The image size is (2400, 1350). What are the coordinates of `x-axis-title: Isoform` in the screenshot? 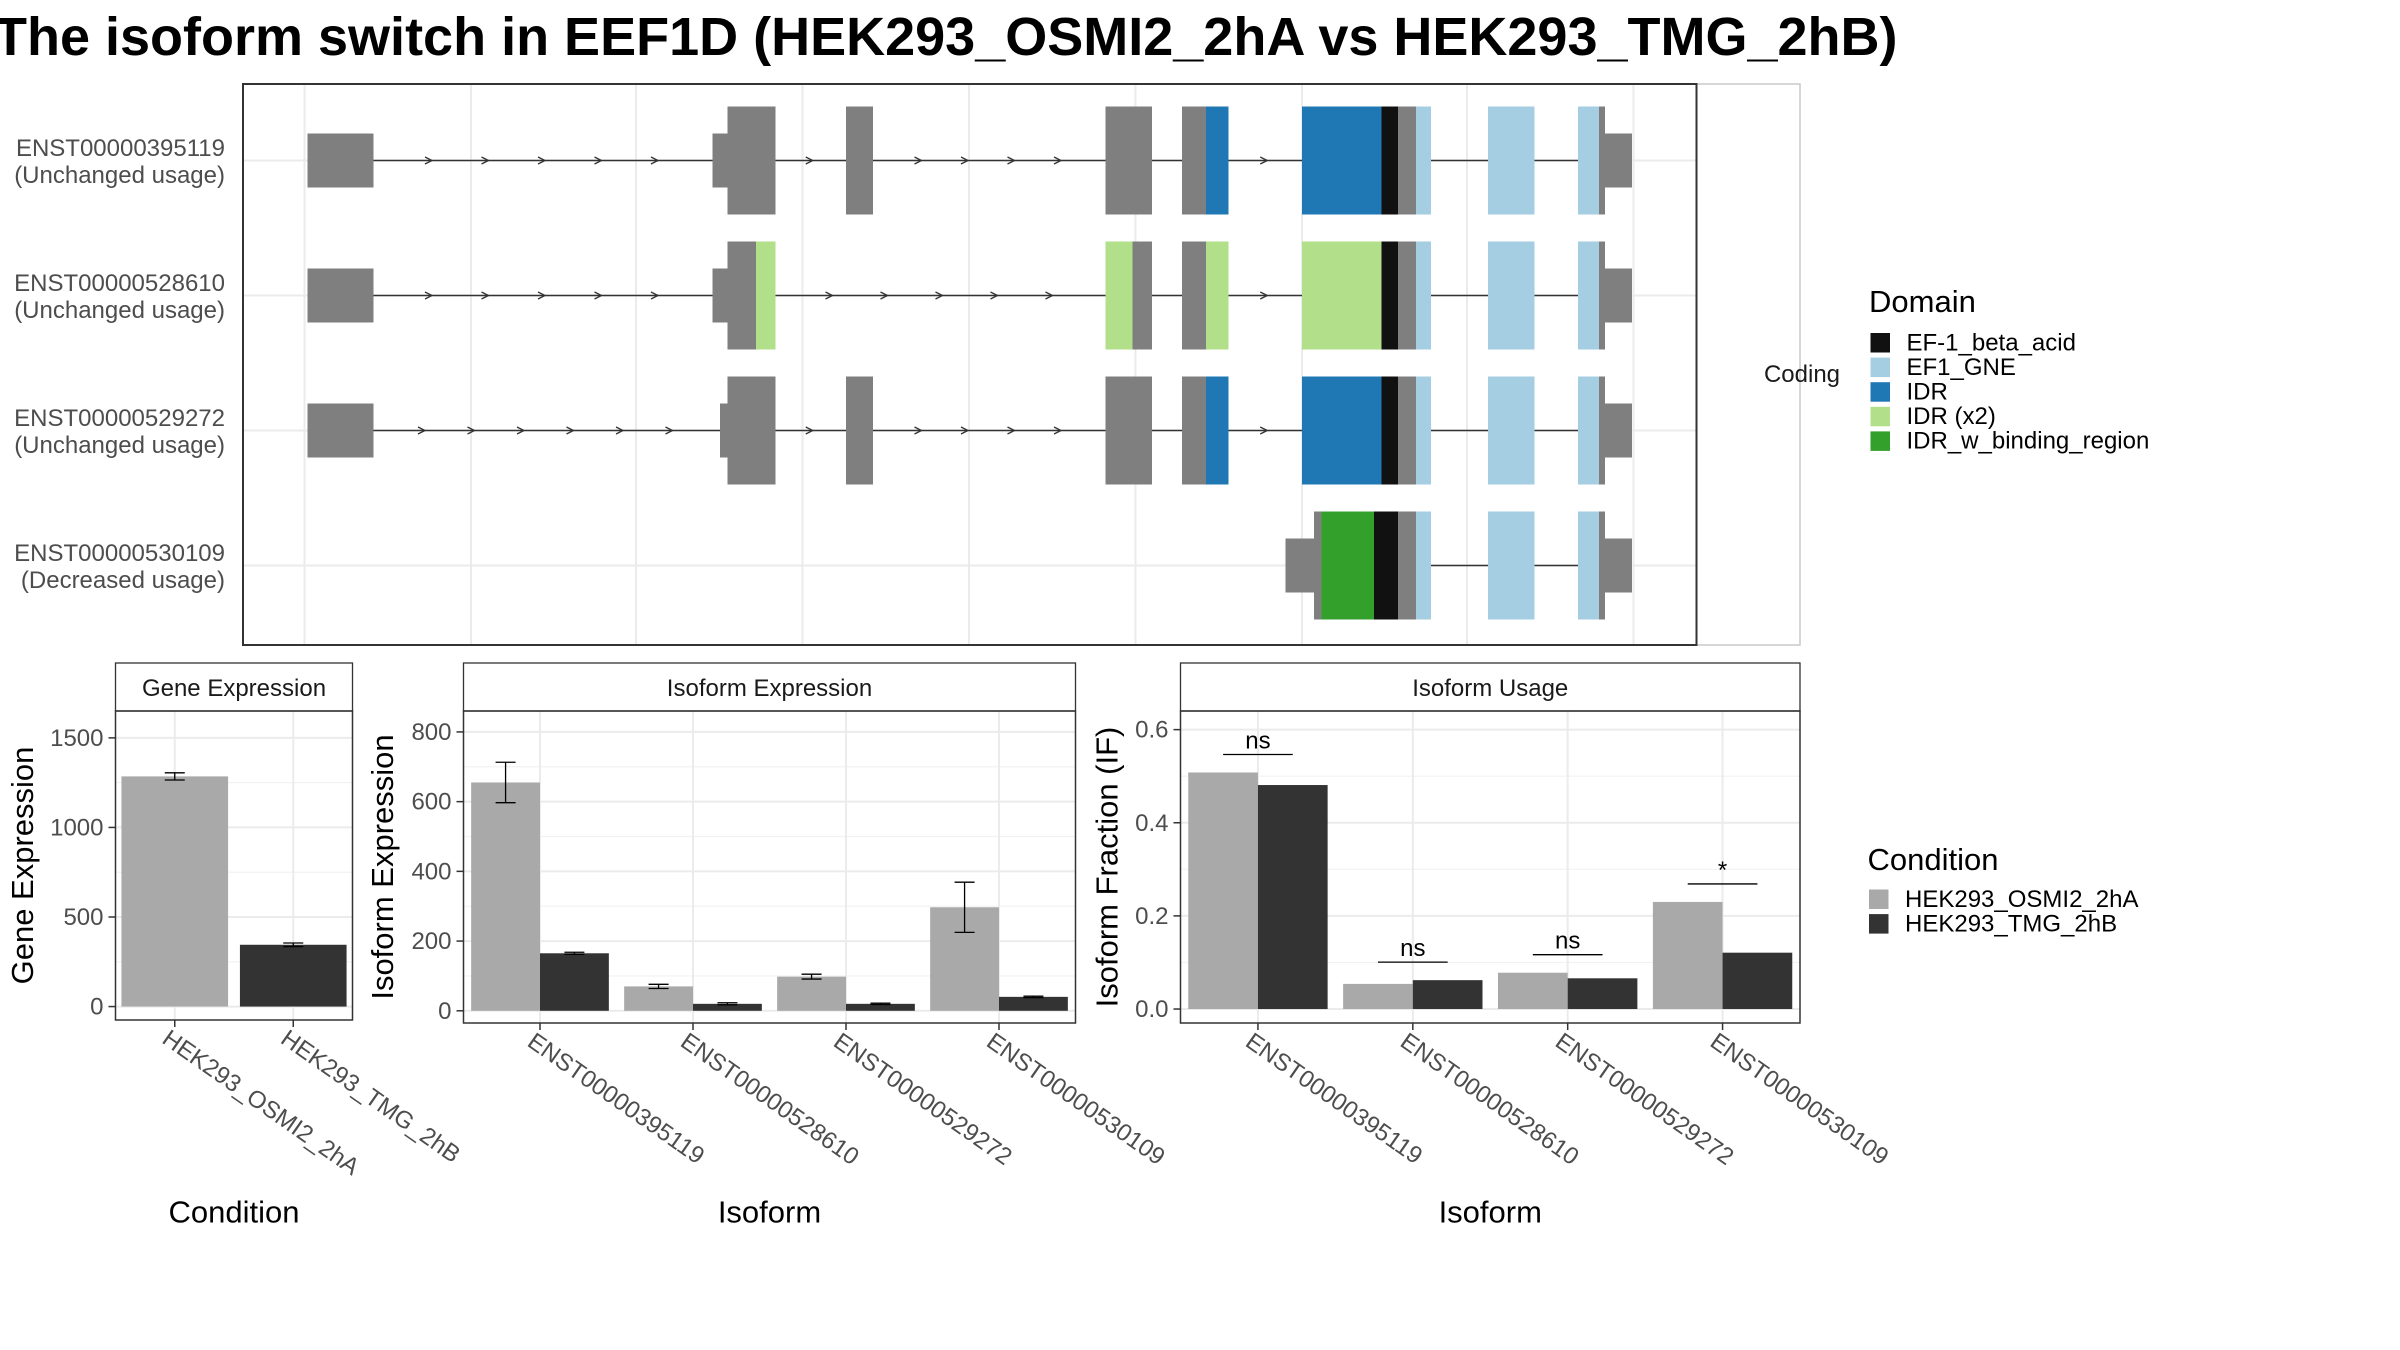 It's located at (1490, 1212).